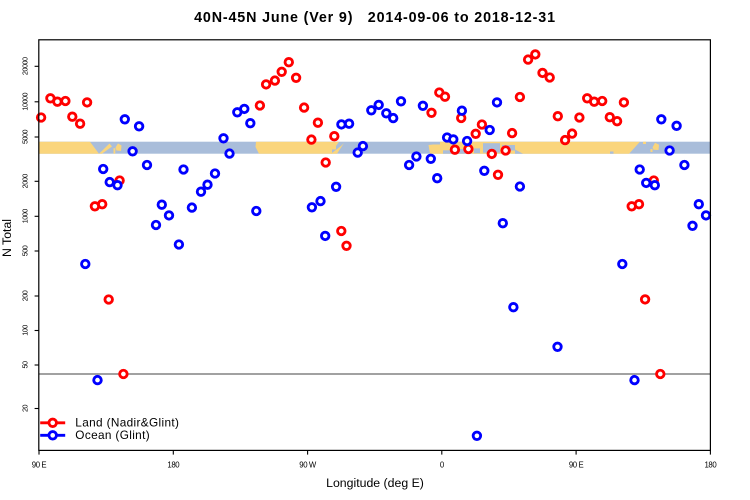 The height and width of the screenshot is (500, 750). What do you see at coordinates (375, 483) in the screenshot?
I see `svg-text: Longitude (deg E)` at bounding box center [375, 483].